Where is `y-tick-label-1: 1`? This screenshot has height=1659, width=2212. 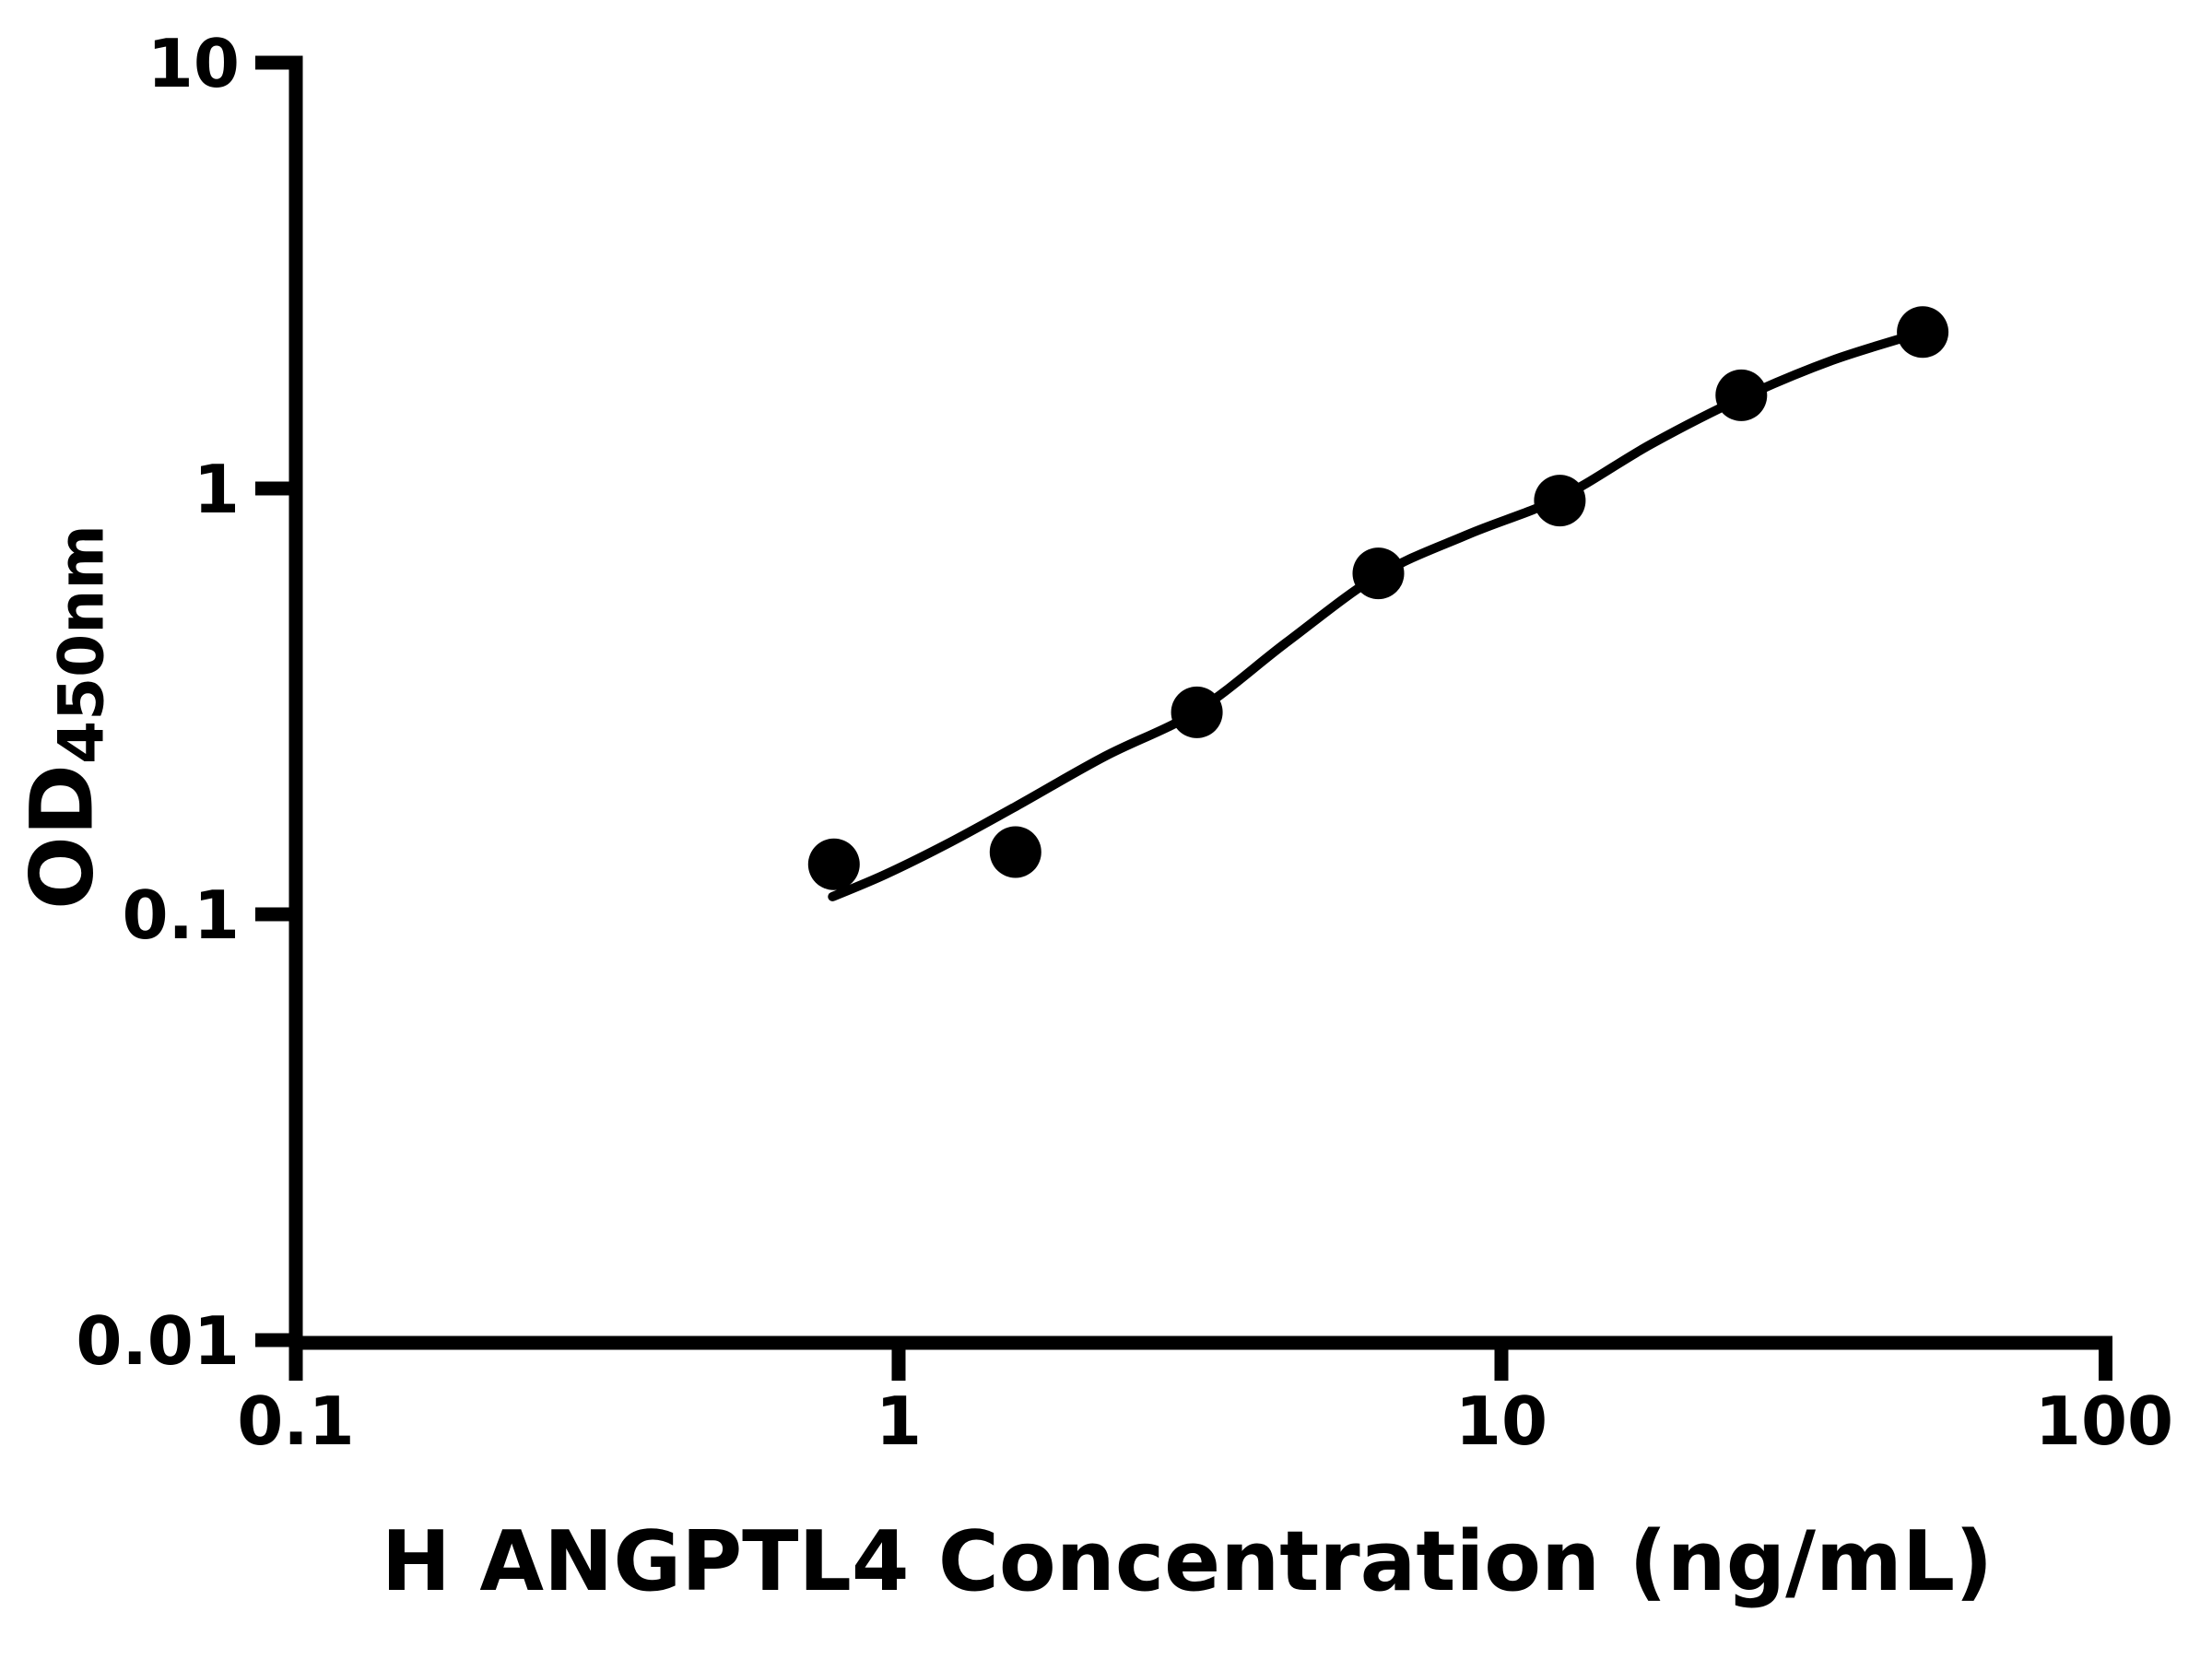 y-tick-label-1: 1 is located at coordinates (216, 489).